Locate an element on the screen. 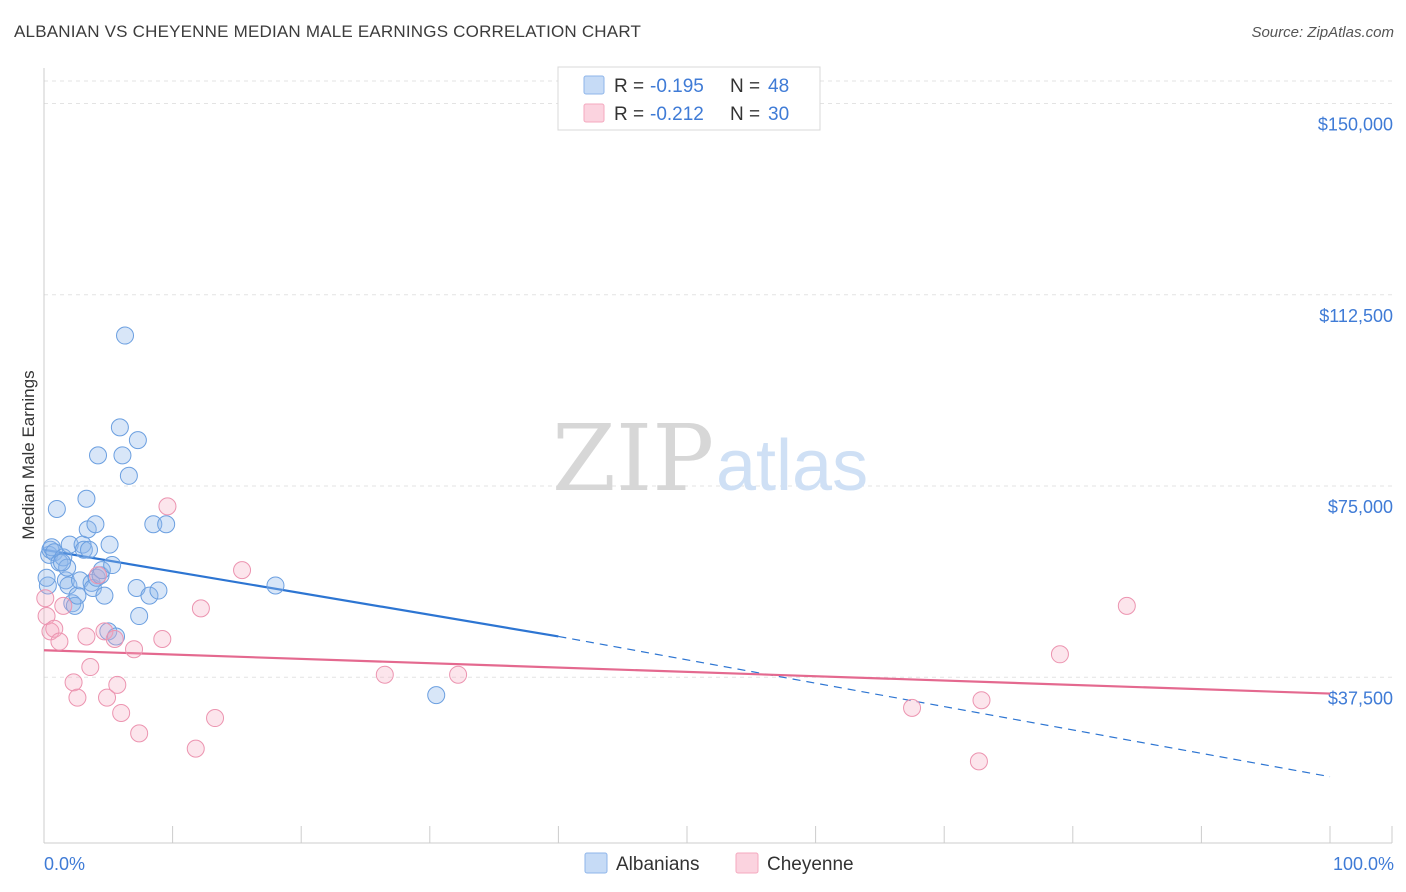 This screenshot has width=1406, height=892. legend-bottom-swatch-cheyenne is located at coordinates (747, 863).